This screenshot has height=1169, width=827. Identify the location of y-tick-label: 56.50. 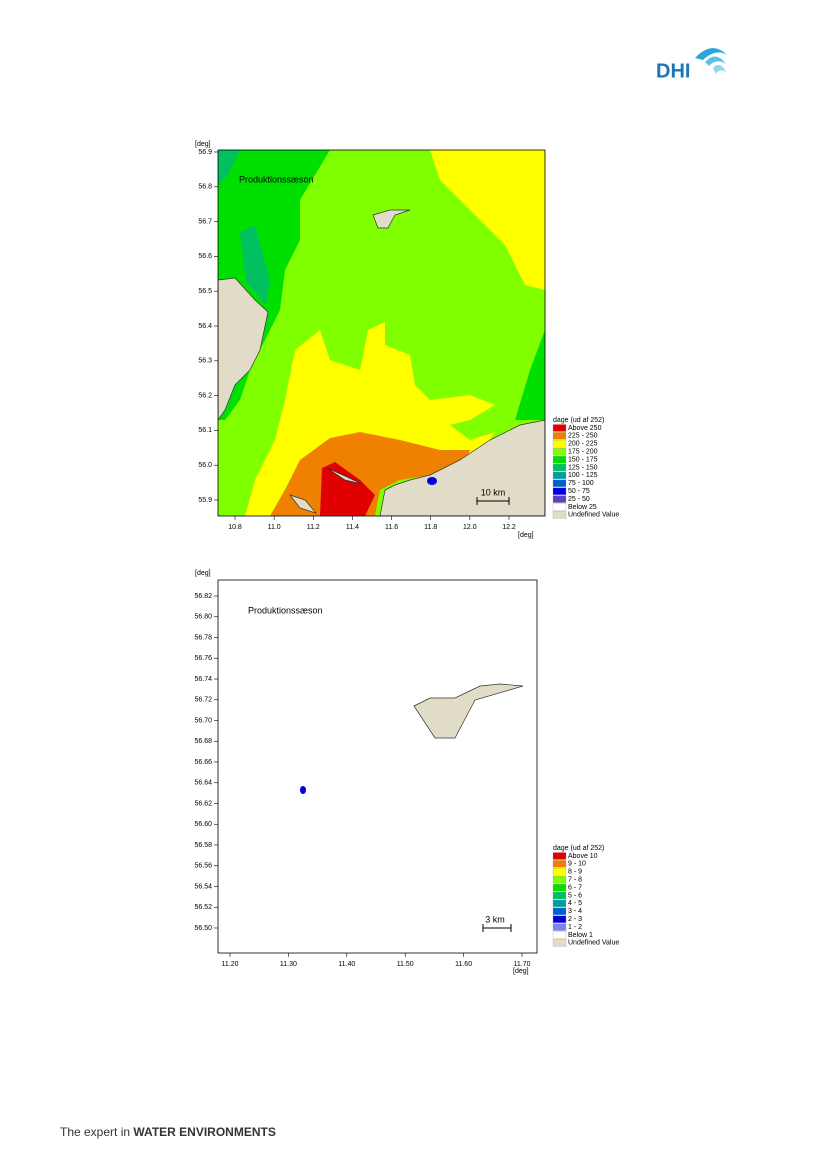
(203, 928).